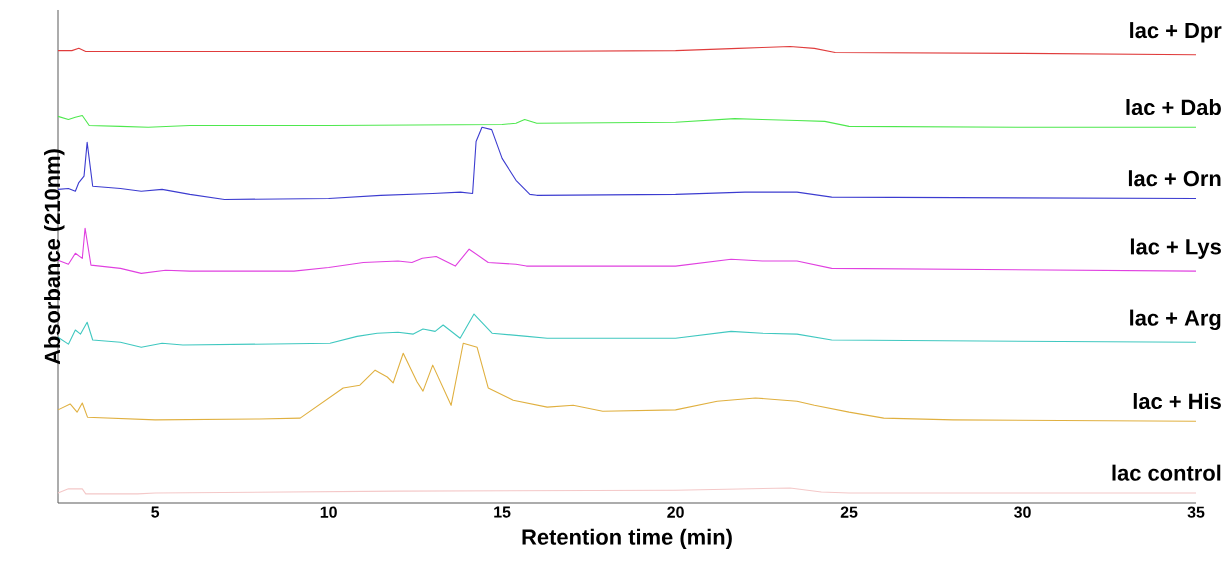  What do you see at coordinates (1176, 32) in the screenshot?
I see `series-label: lac + Dpr` at bounding box center [1176, 32].